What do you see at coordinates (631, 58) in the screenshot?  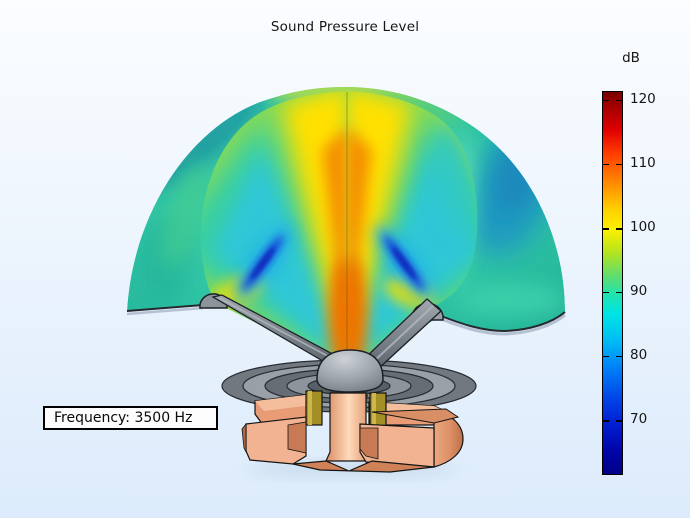 I see `colorbar-unit-label: dB` at bounding box center [631, 58].